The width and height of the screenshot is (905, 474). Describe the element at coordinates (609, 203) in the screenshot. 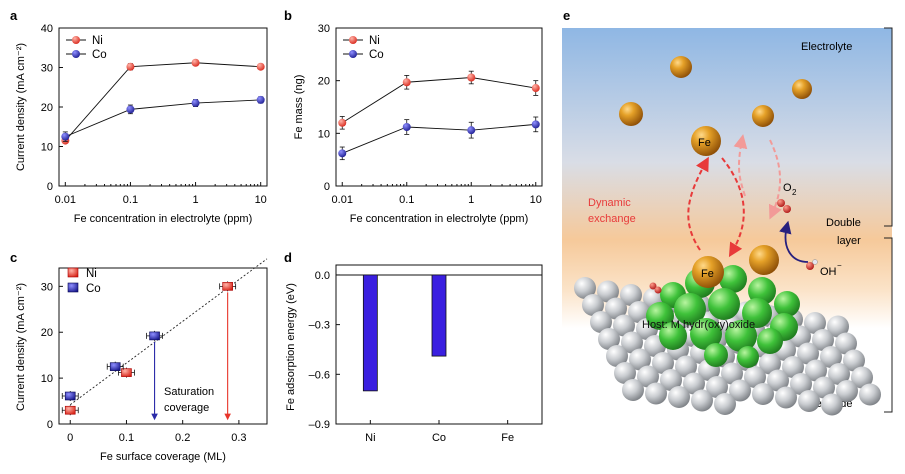

I see `dynamic-label: Dynamic` at that location.